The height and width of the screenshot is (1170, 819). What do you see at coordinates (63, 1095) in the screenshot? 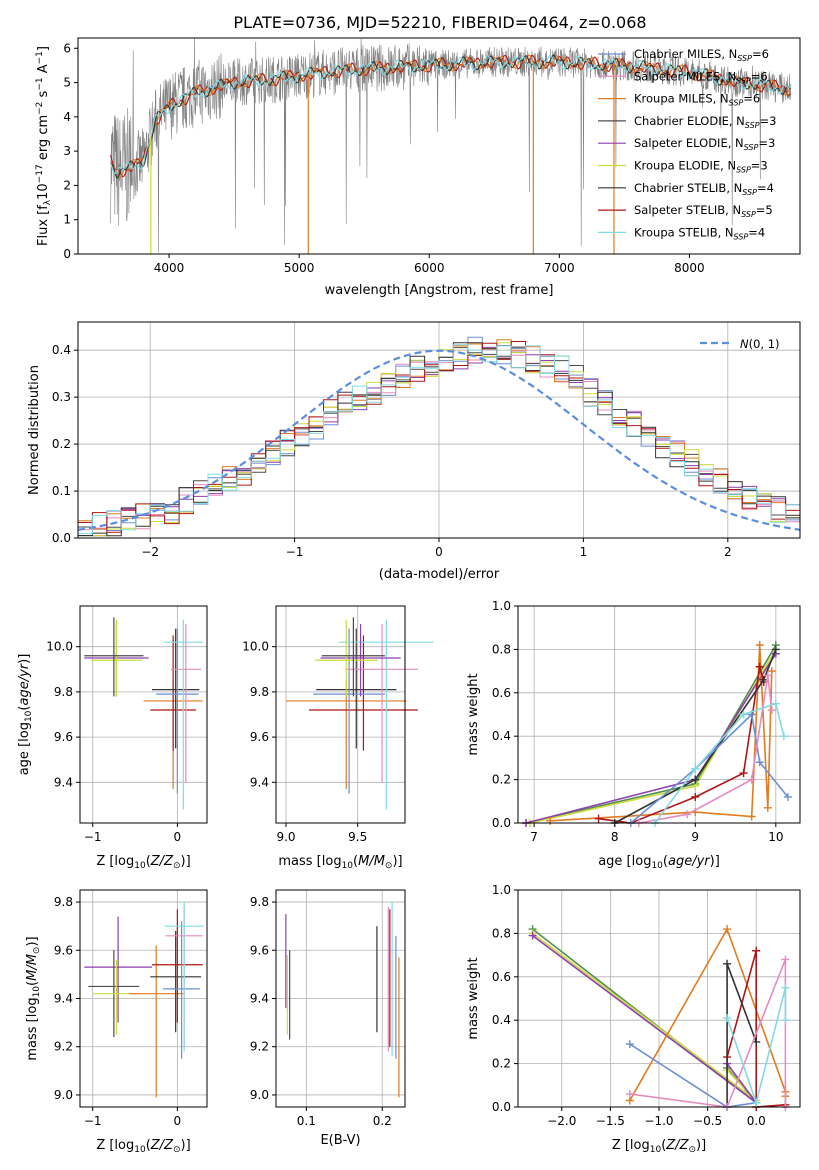
I see `y-tick-label: 9.0` at bounding box center [63, 1095].